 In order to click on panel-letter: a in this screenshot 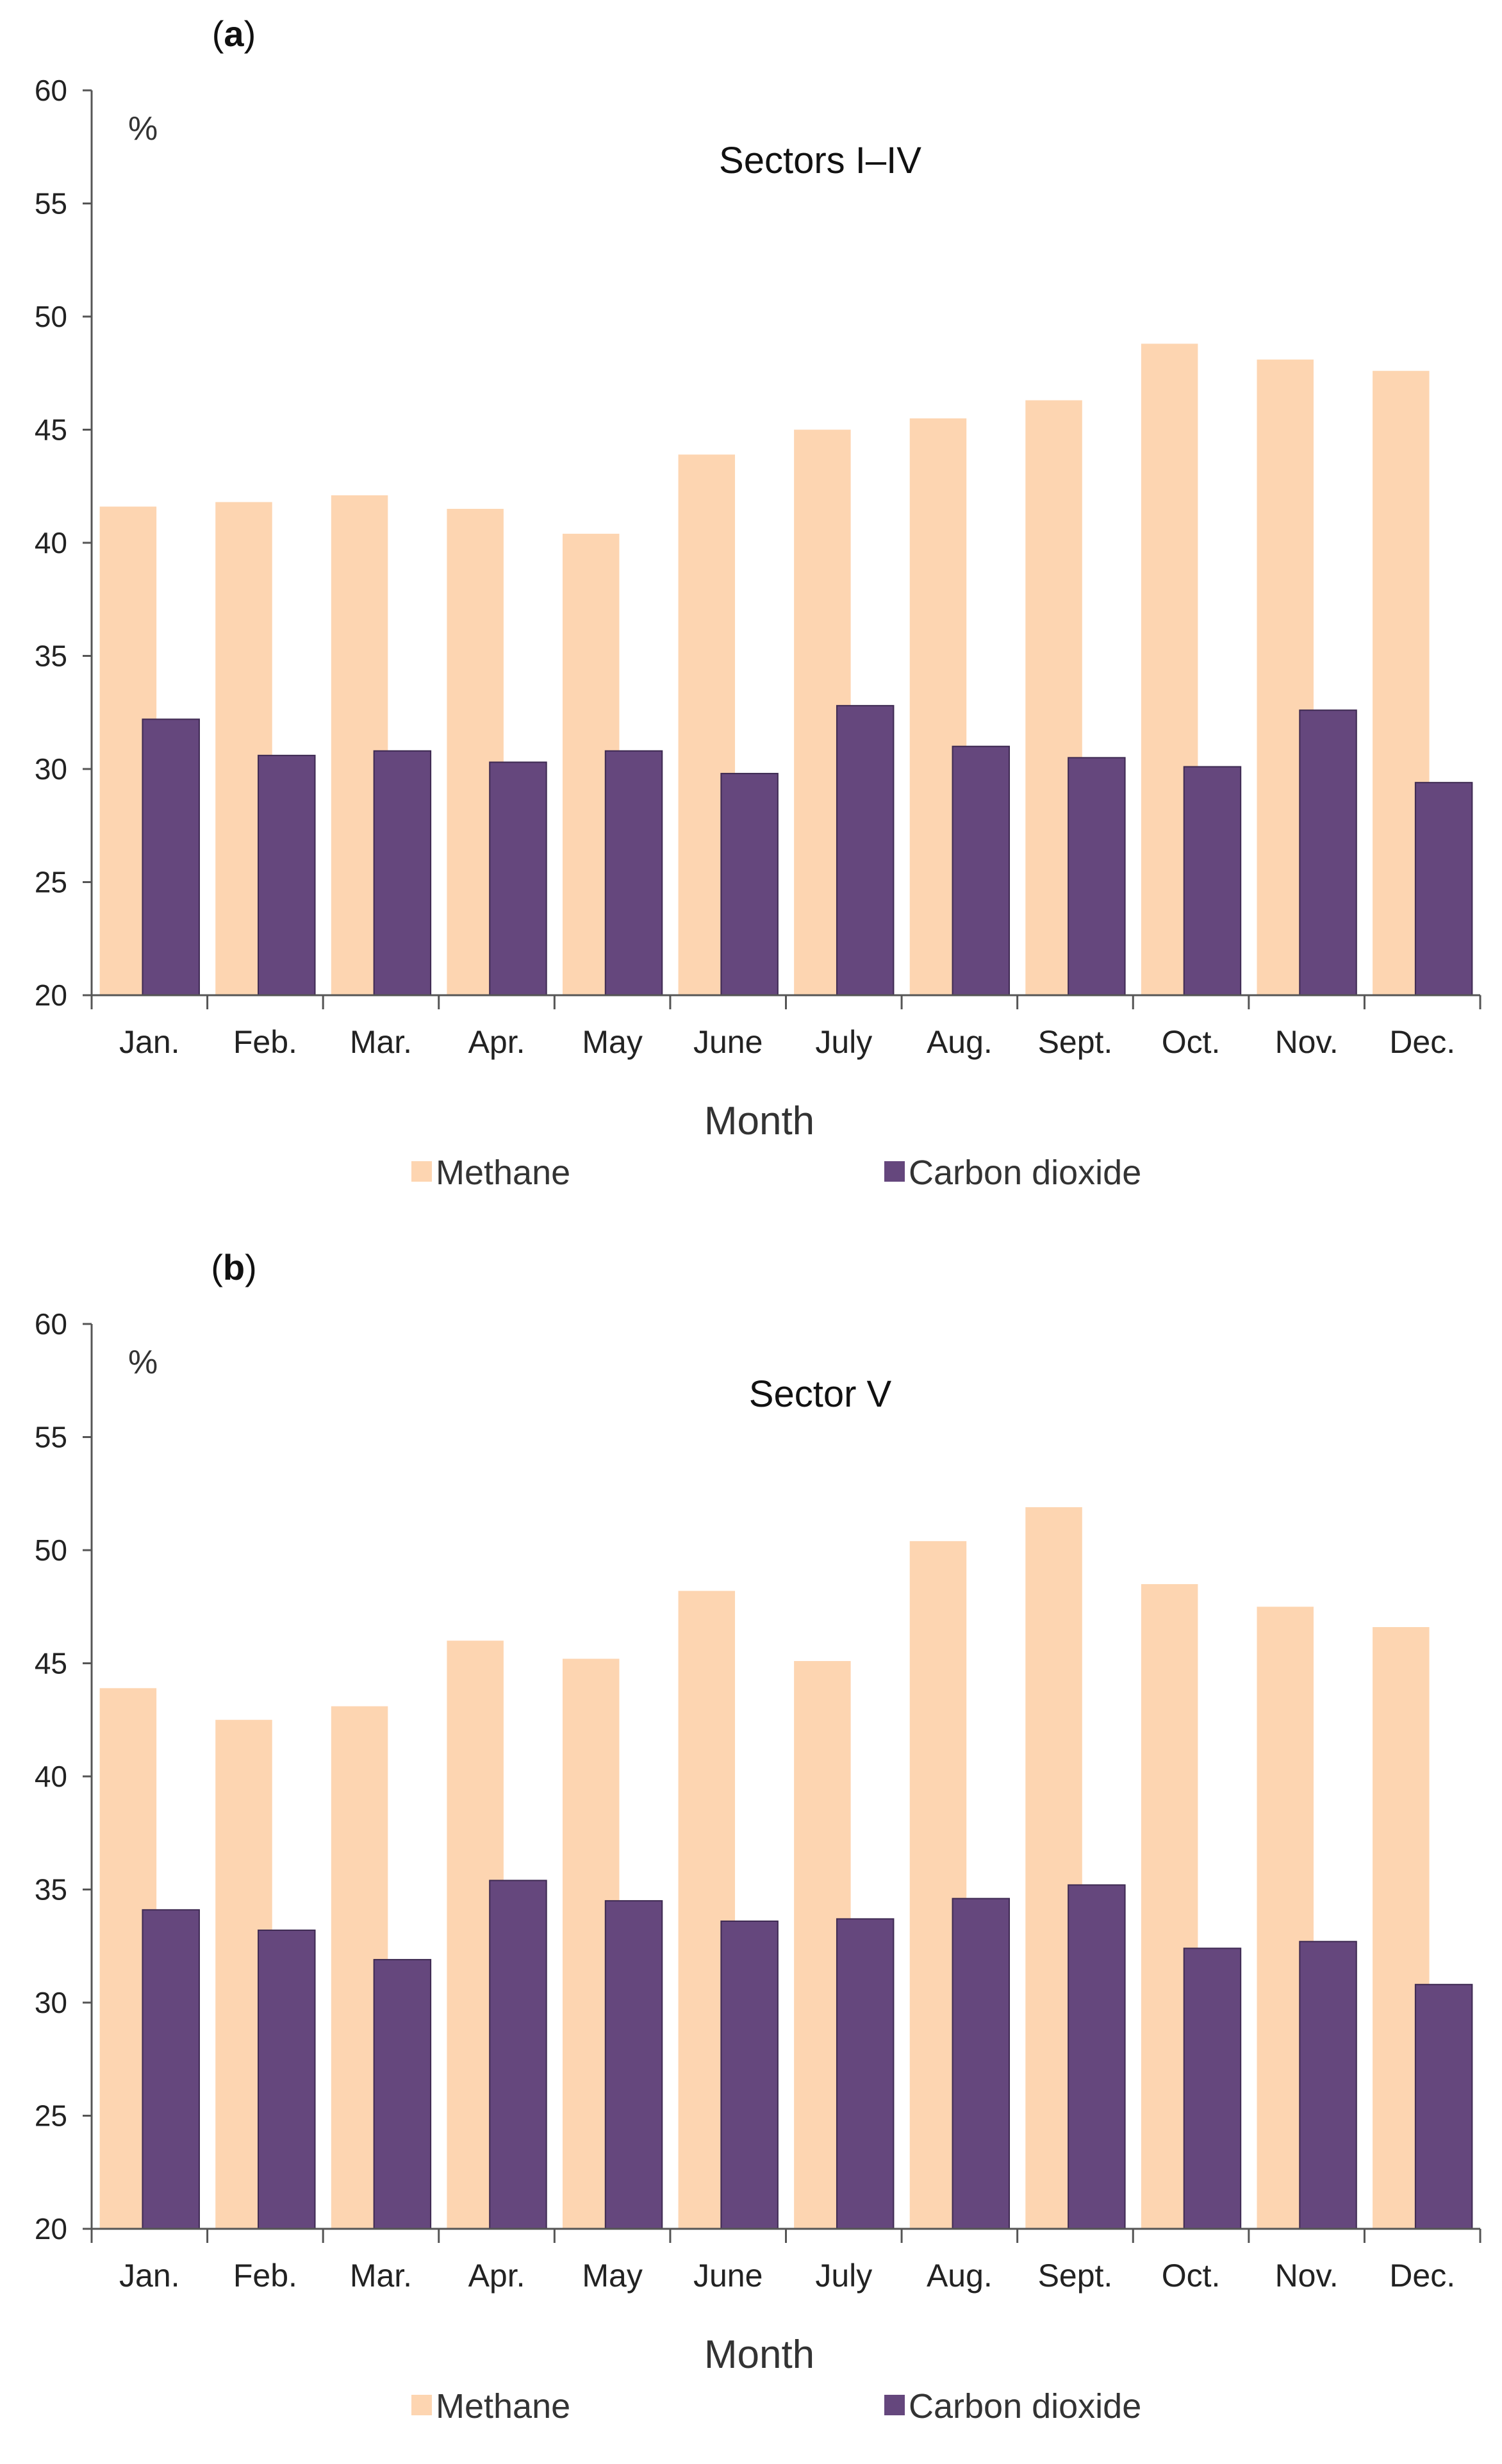, I will do `click(234, 33)`.